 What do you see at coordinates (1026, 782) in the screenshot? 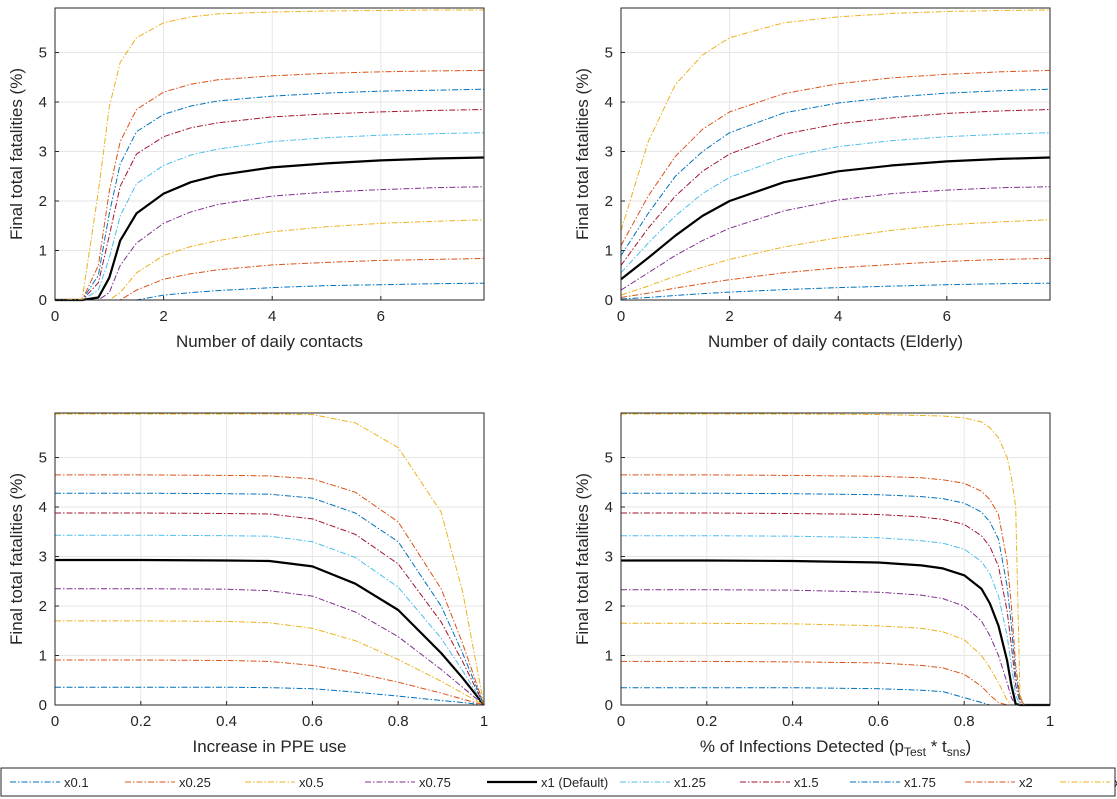
I see `legend-label: x2` at bounding box center [1026, 782].